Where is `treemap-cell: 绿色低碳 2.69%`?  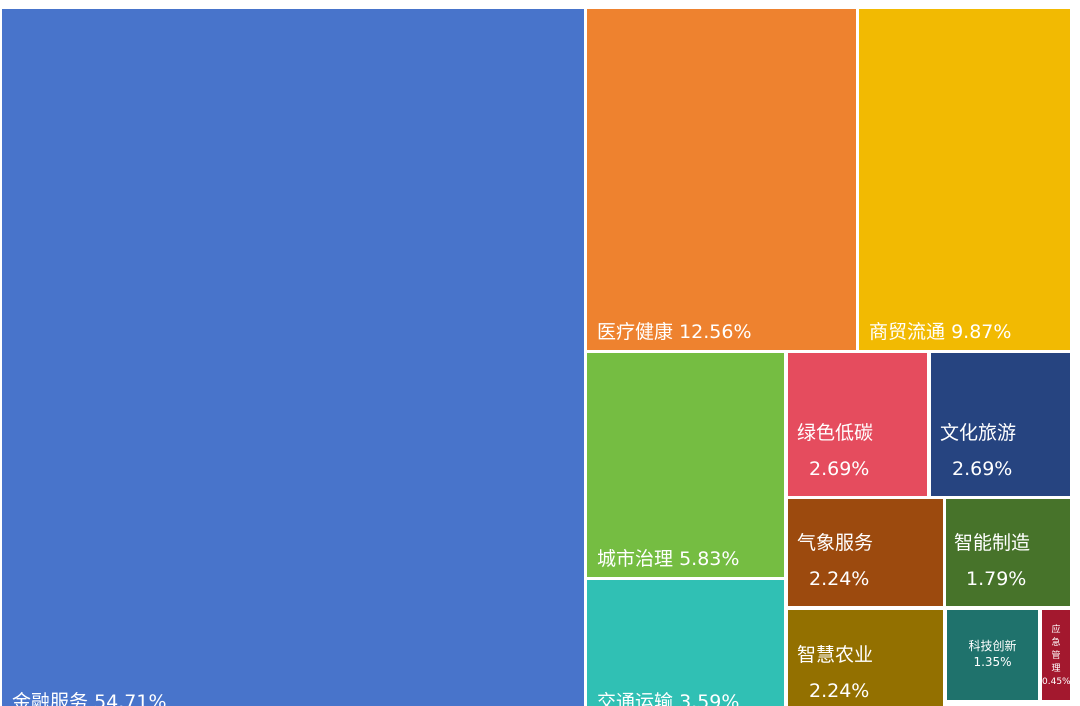
treemap-cell: 绿色低碳 2.69% is located at coordinates (857, 424).